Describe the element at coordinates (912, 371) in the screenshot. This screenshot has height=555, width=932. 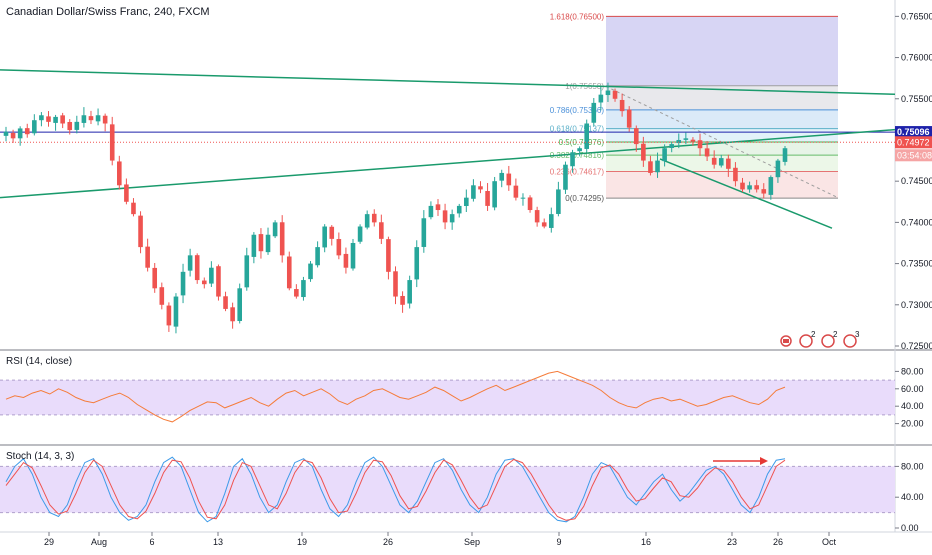
I see `rsi-tick-label: 80.00` at that location.